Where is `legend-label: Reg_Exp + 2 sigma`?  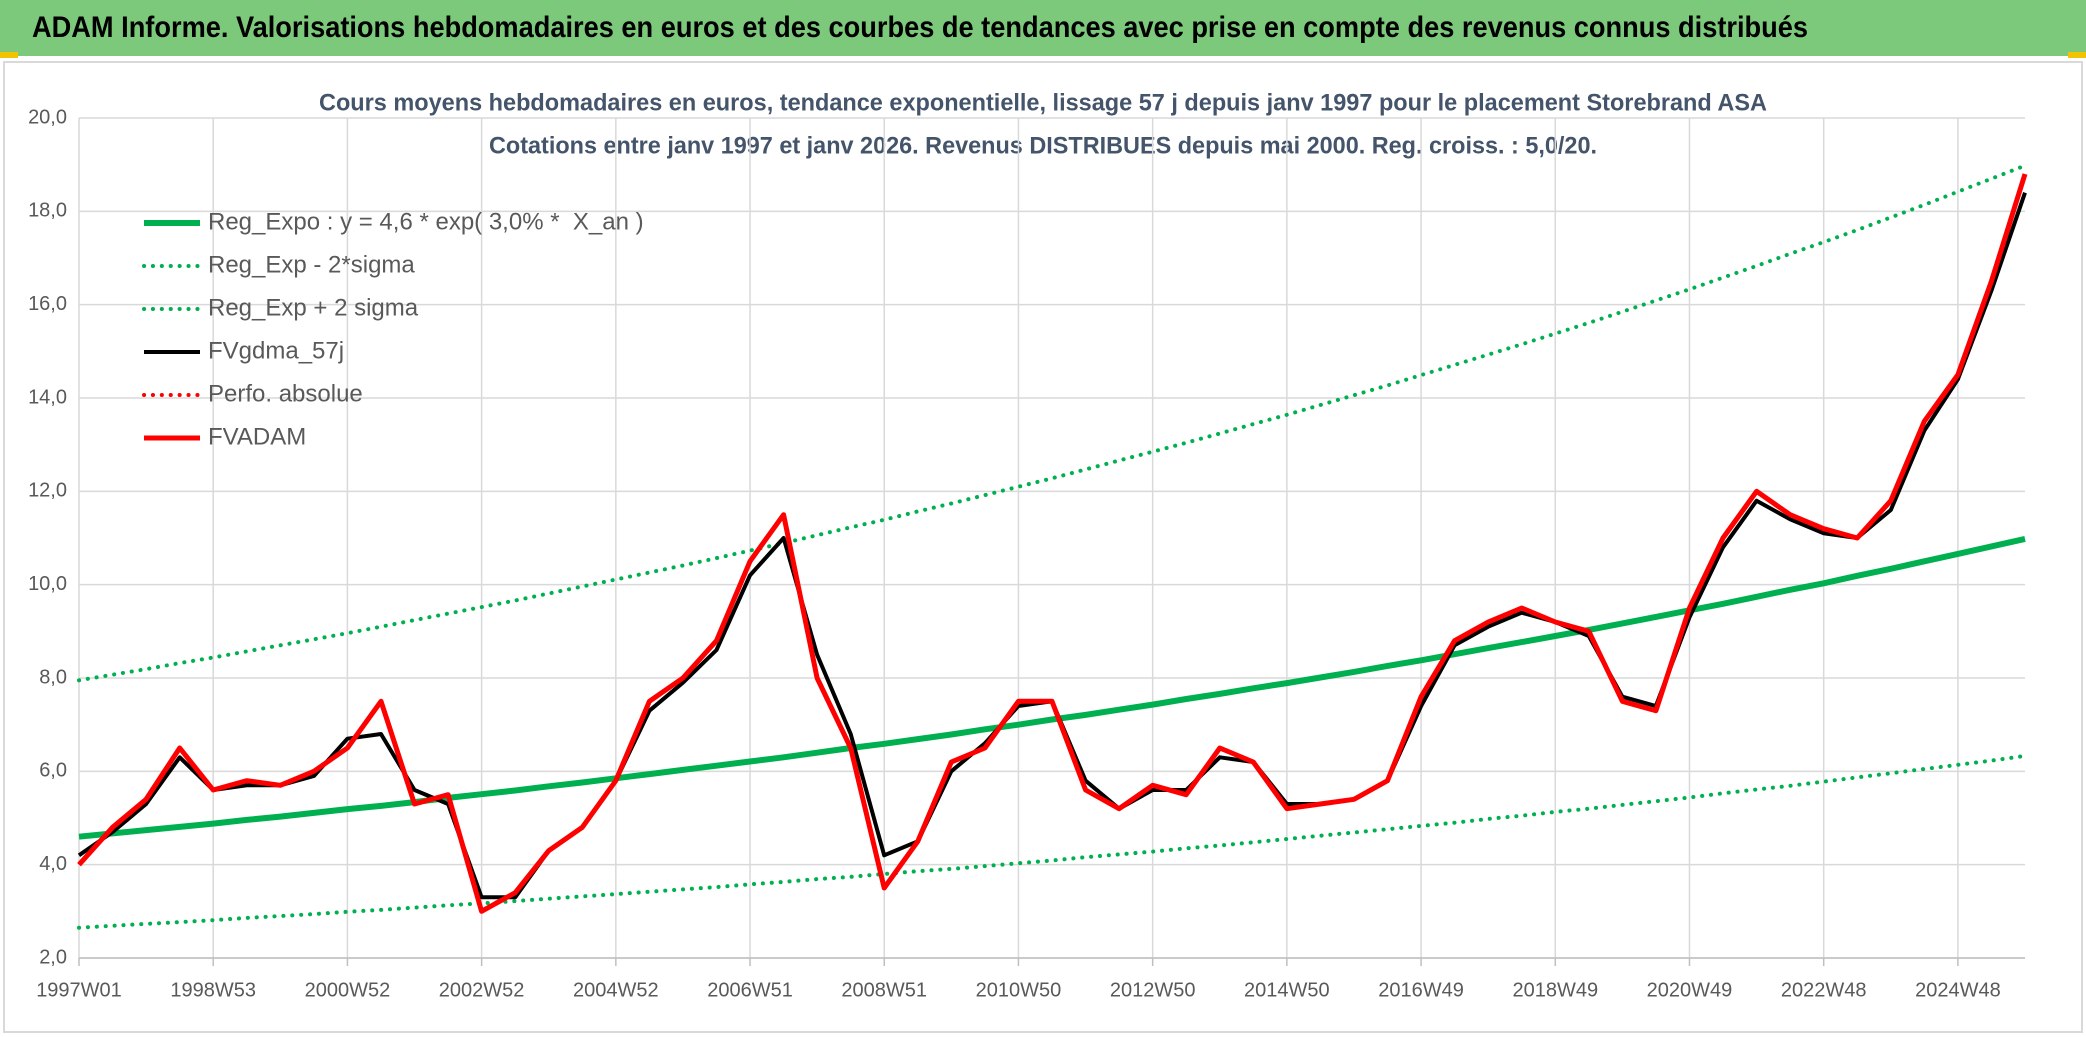 legend-label: Reg_Exp + 2 sigma is located at coordinates (313, 307).